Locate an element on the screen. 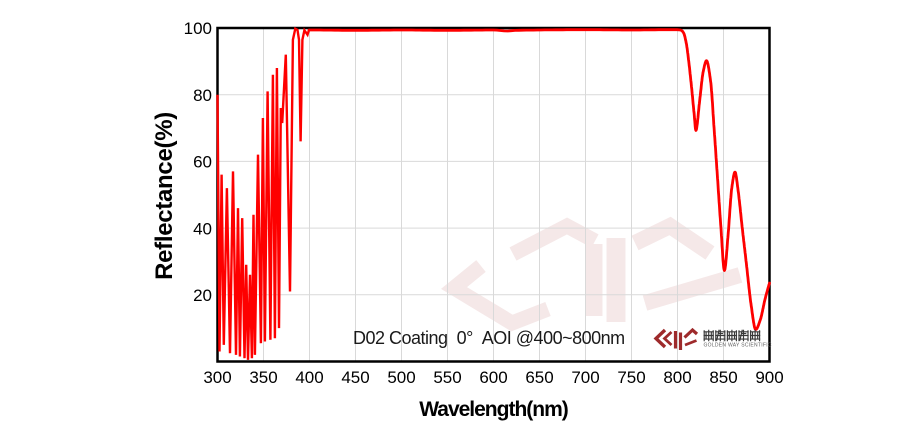  svg-text: 800 is located at coordinates (677, 377).